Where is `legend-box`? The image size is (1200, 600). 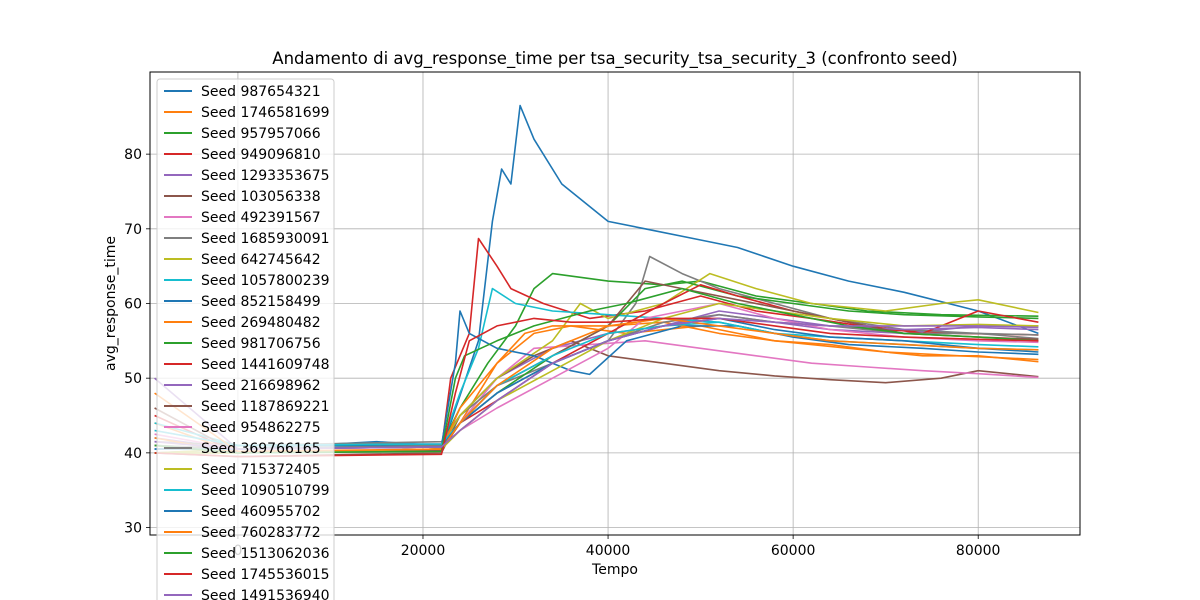
legend-box is located at coordinates (245, 339).